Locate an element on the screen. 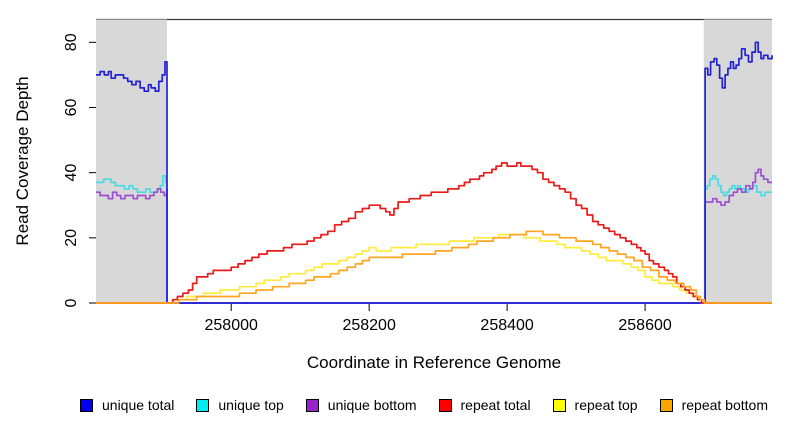 The height and width of the screenshot is (432, 792). legend-item: repeat total is located at coordinates (484, 405).